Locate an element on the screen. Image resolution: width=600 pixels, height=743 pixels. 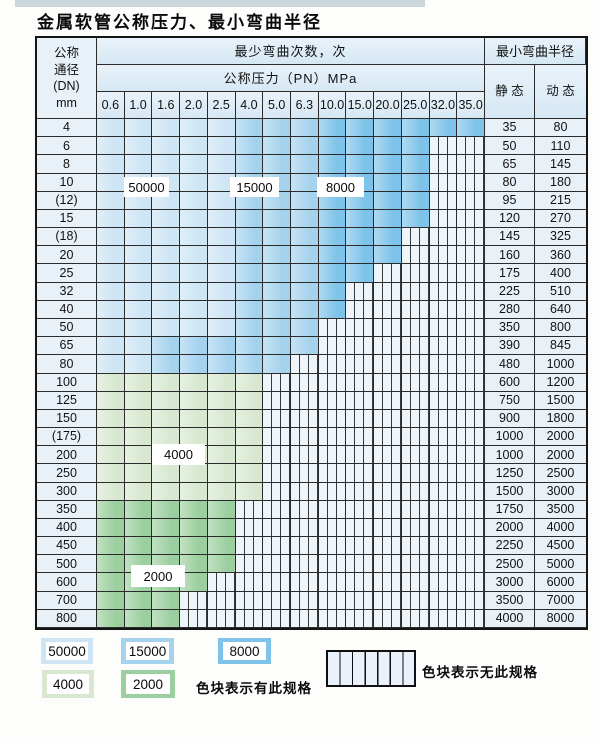
dn-cell: 6 is located at coordinates (67, 146).